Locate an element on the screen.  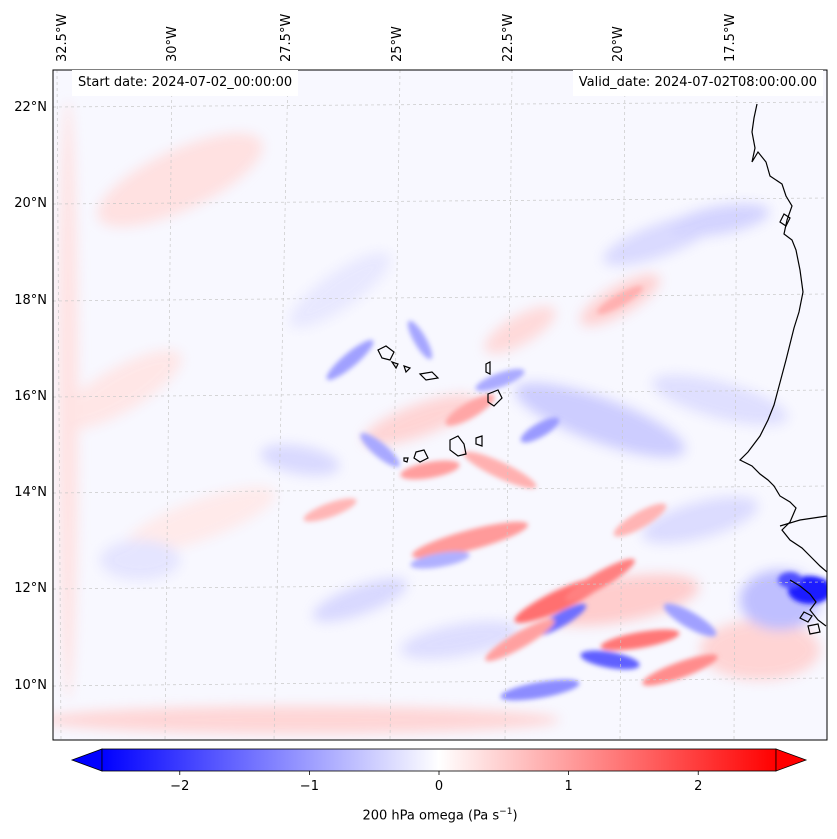
lat-label: 14°N is located at coordinates (30, 492).